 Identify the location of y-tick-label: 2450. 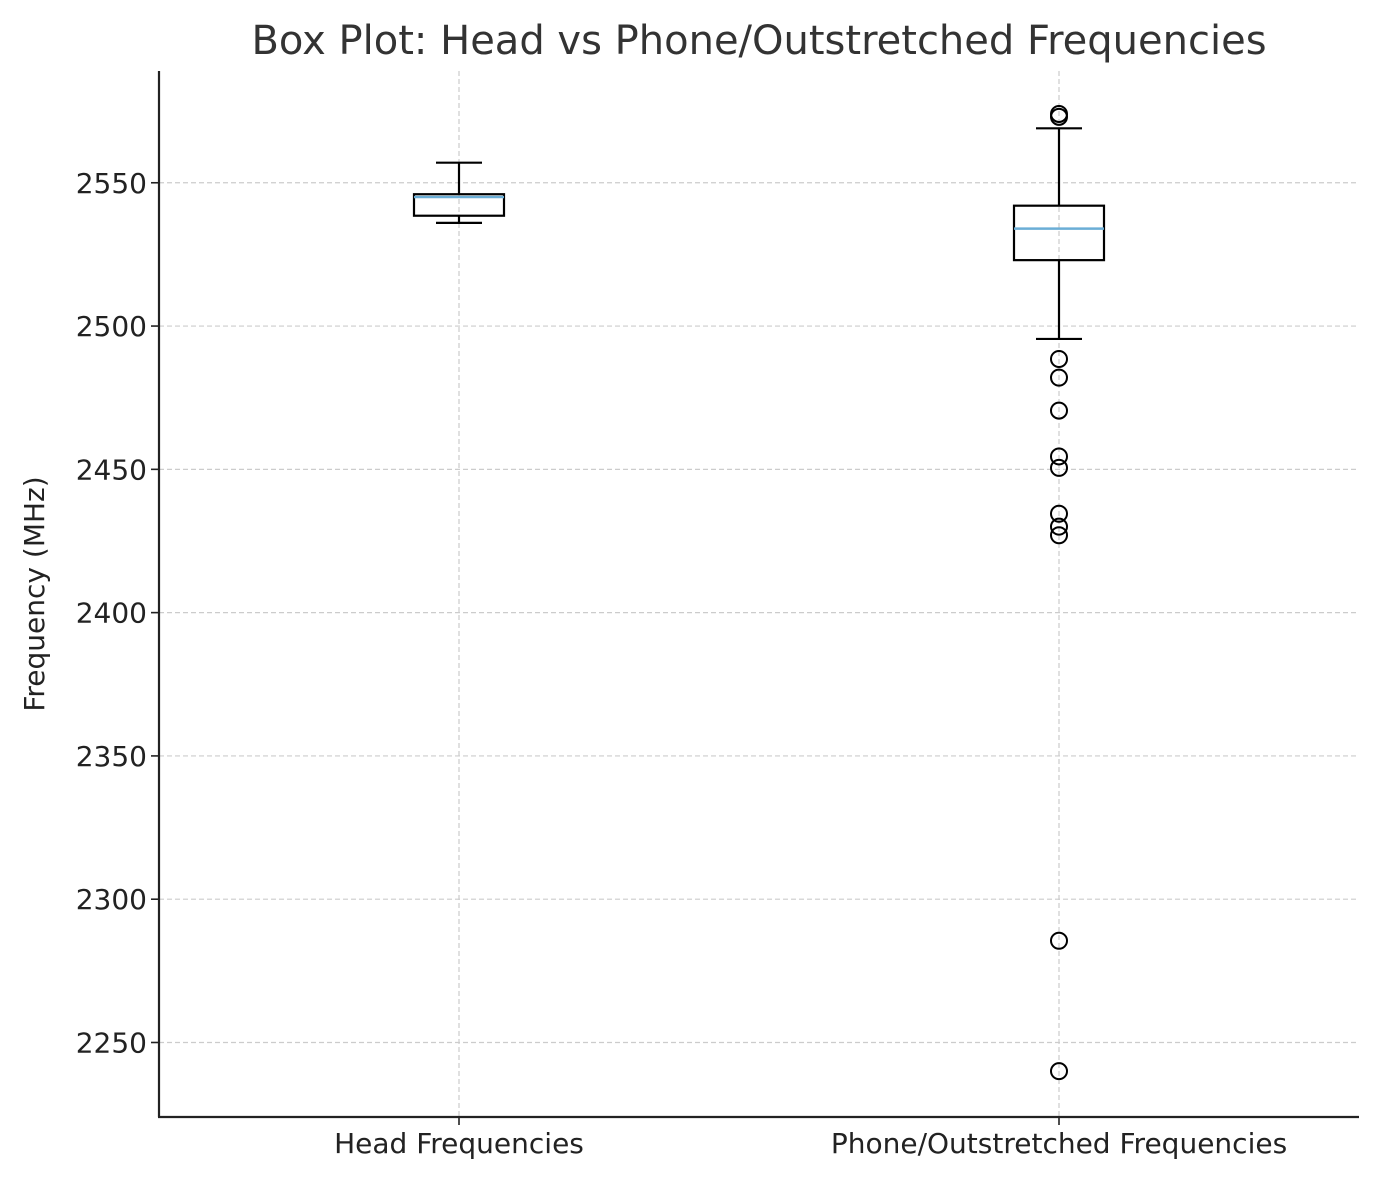
(111, 469).